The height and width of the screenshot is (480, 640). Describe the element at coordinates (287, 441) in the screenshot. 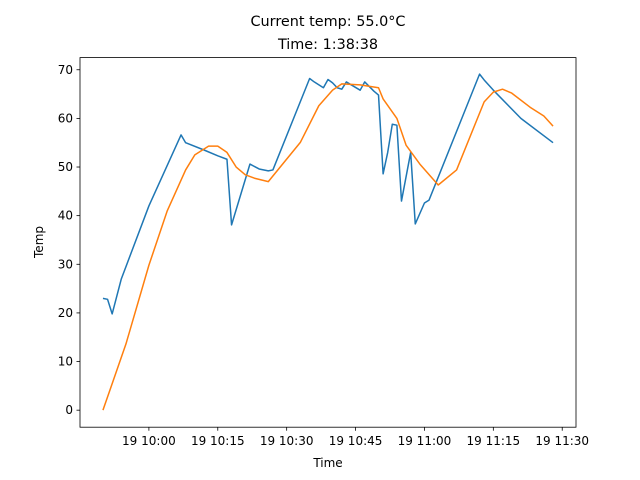

I see `x-tick-label: 19 10:30` at that location.